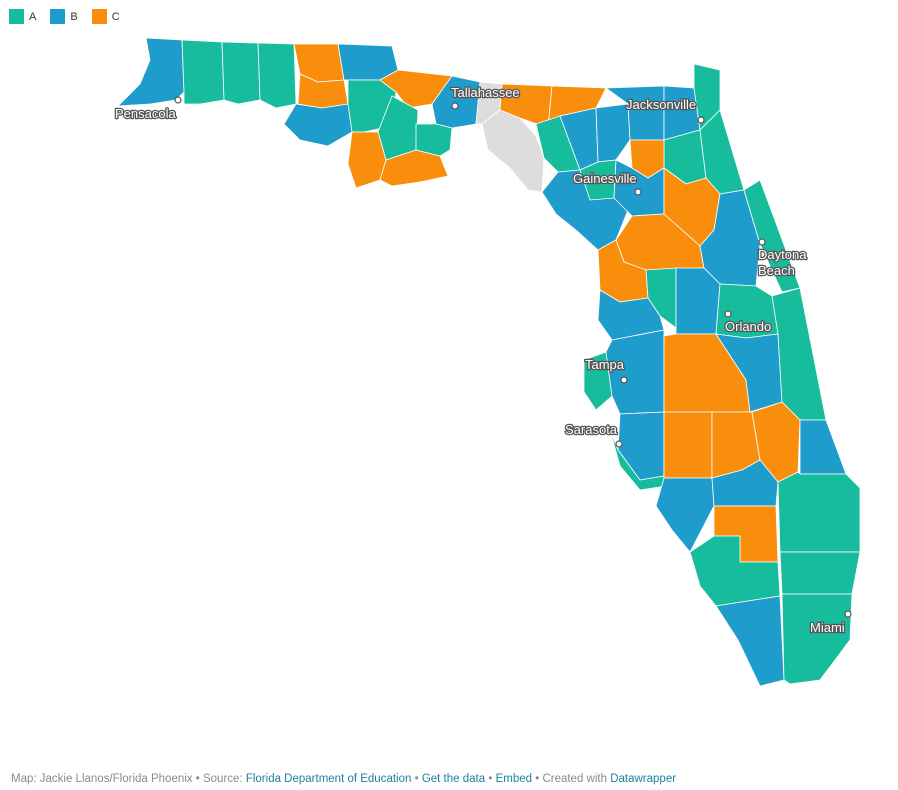 This screenshot has height=790, width=898. I want to click on legend-item-c: C, so click(105, 16).